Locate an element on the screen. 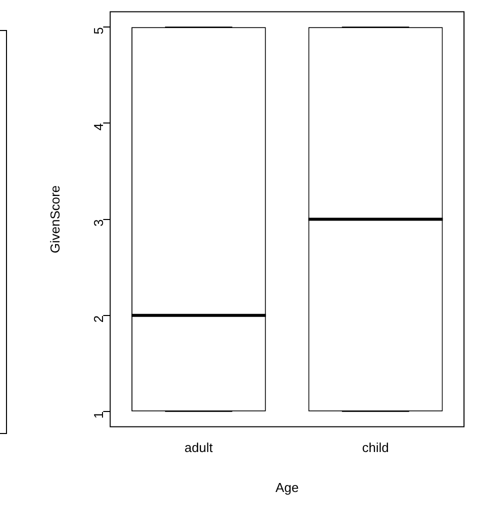 The width and height of the screenshot is (485, 507). y-tick-label: 5 is located at coordinates (98, 30).